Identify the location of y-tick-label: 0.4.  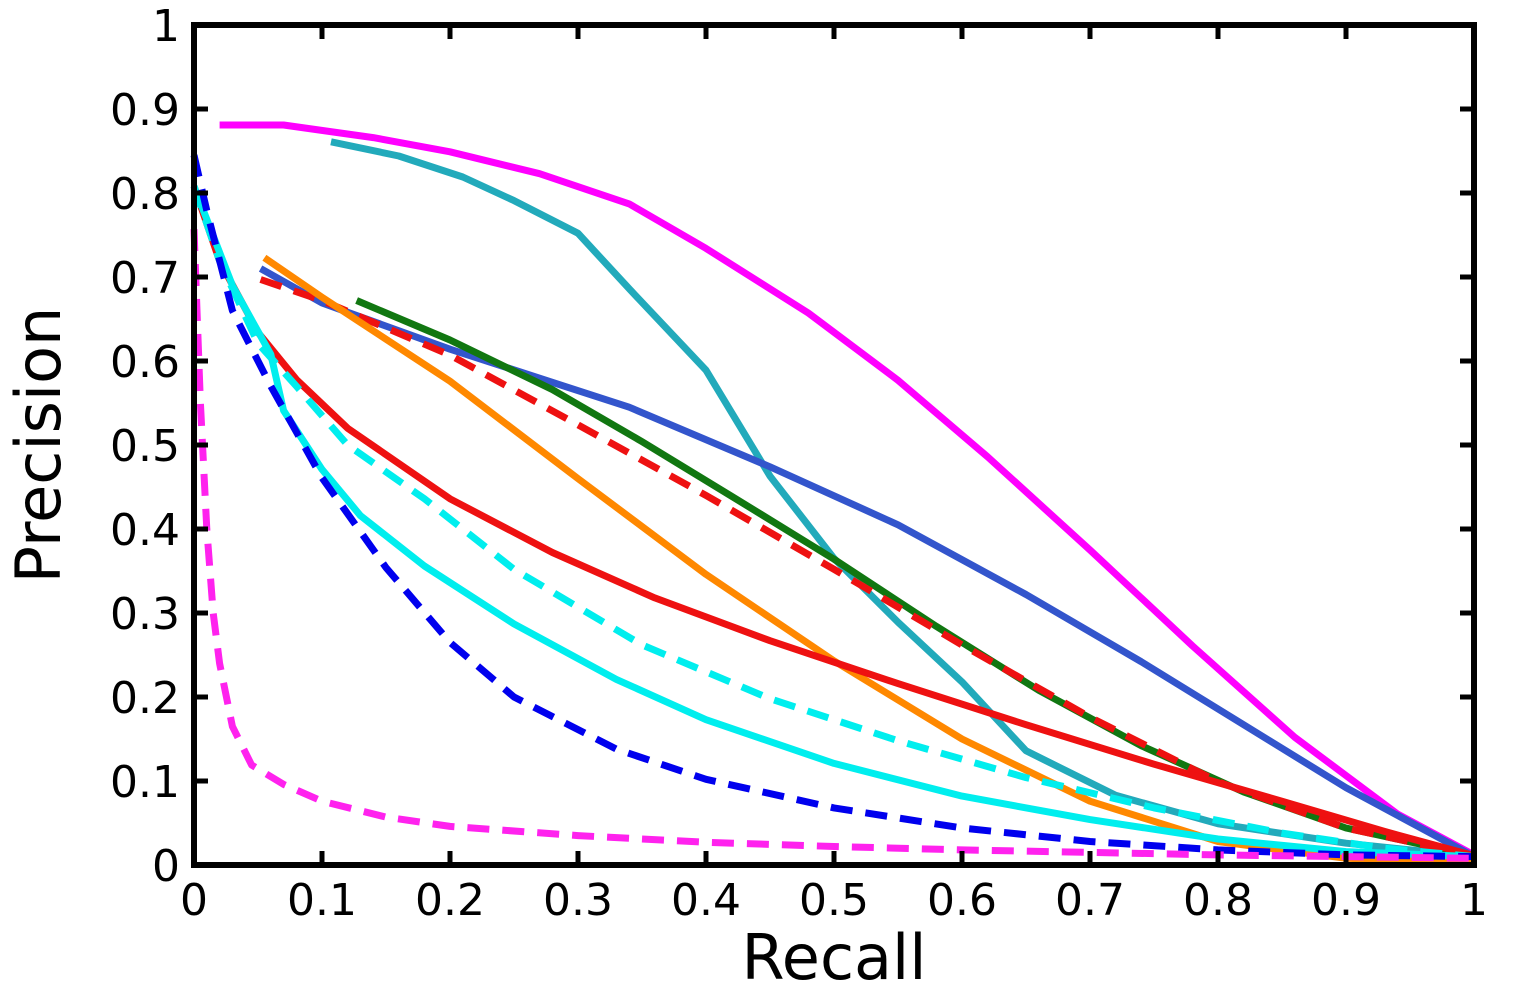
(145, 530).